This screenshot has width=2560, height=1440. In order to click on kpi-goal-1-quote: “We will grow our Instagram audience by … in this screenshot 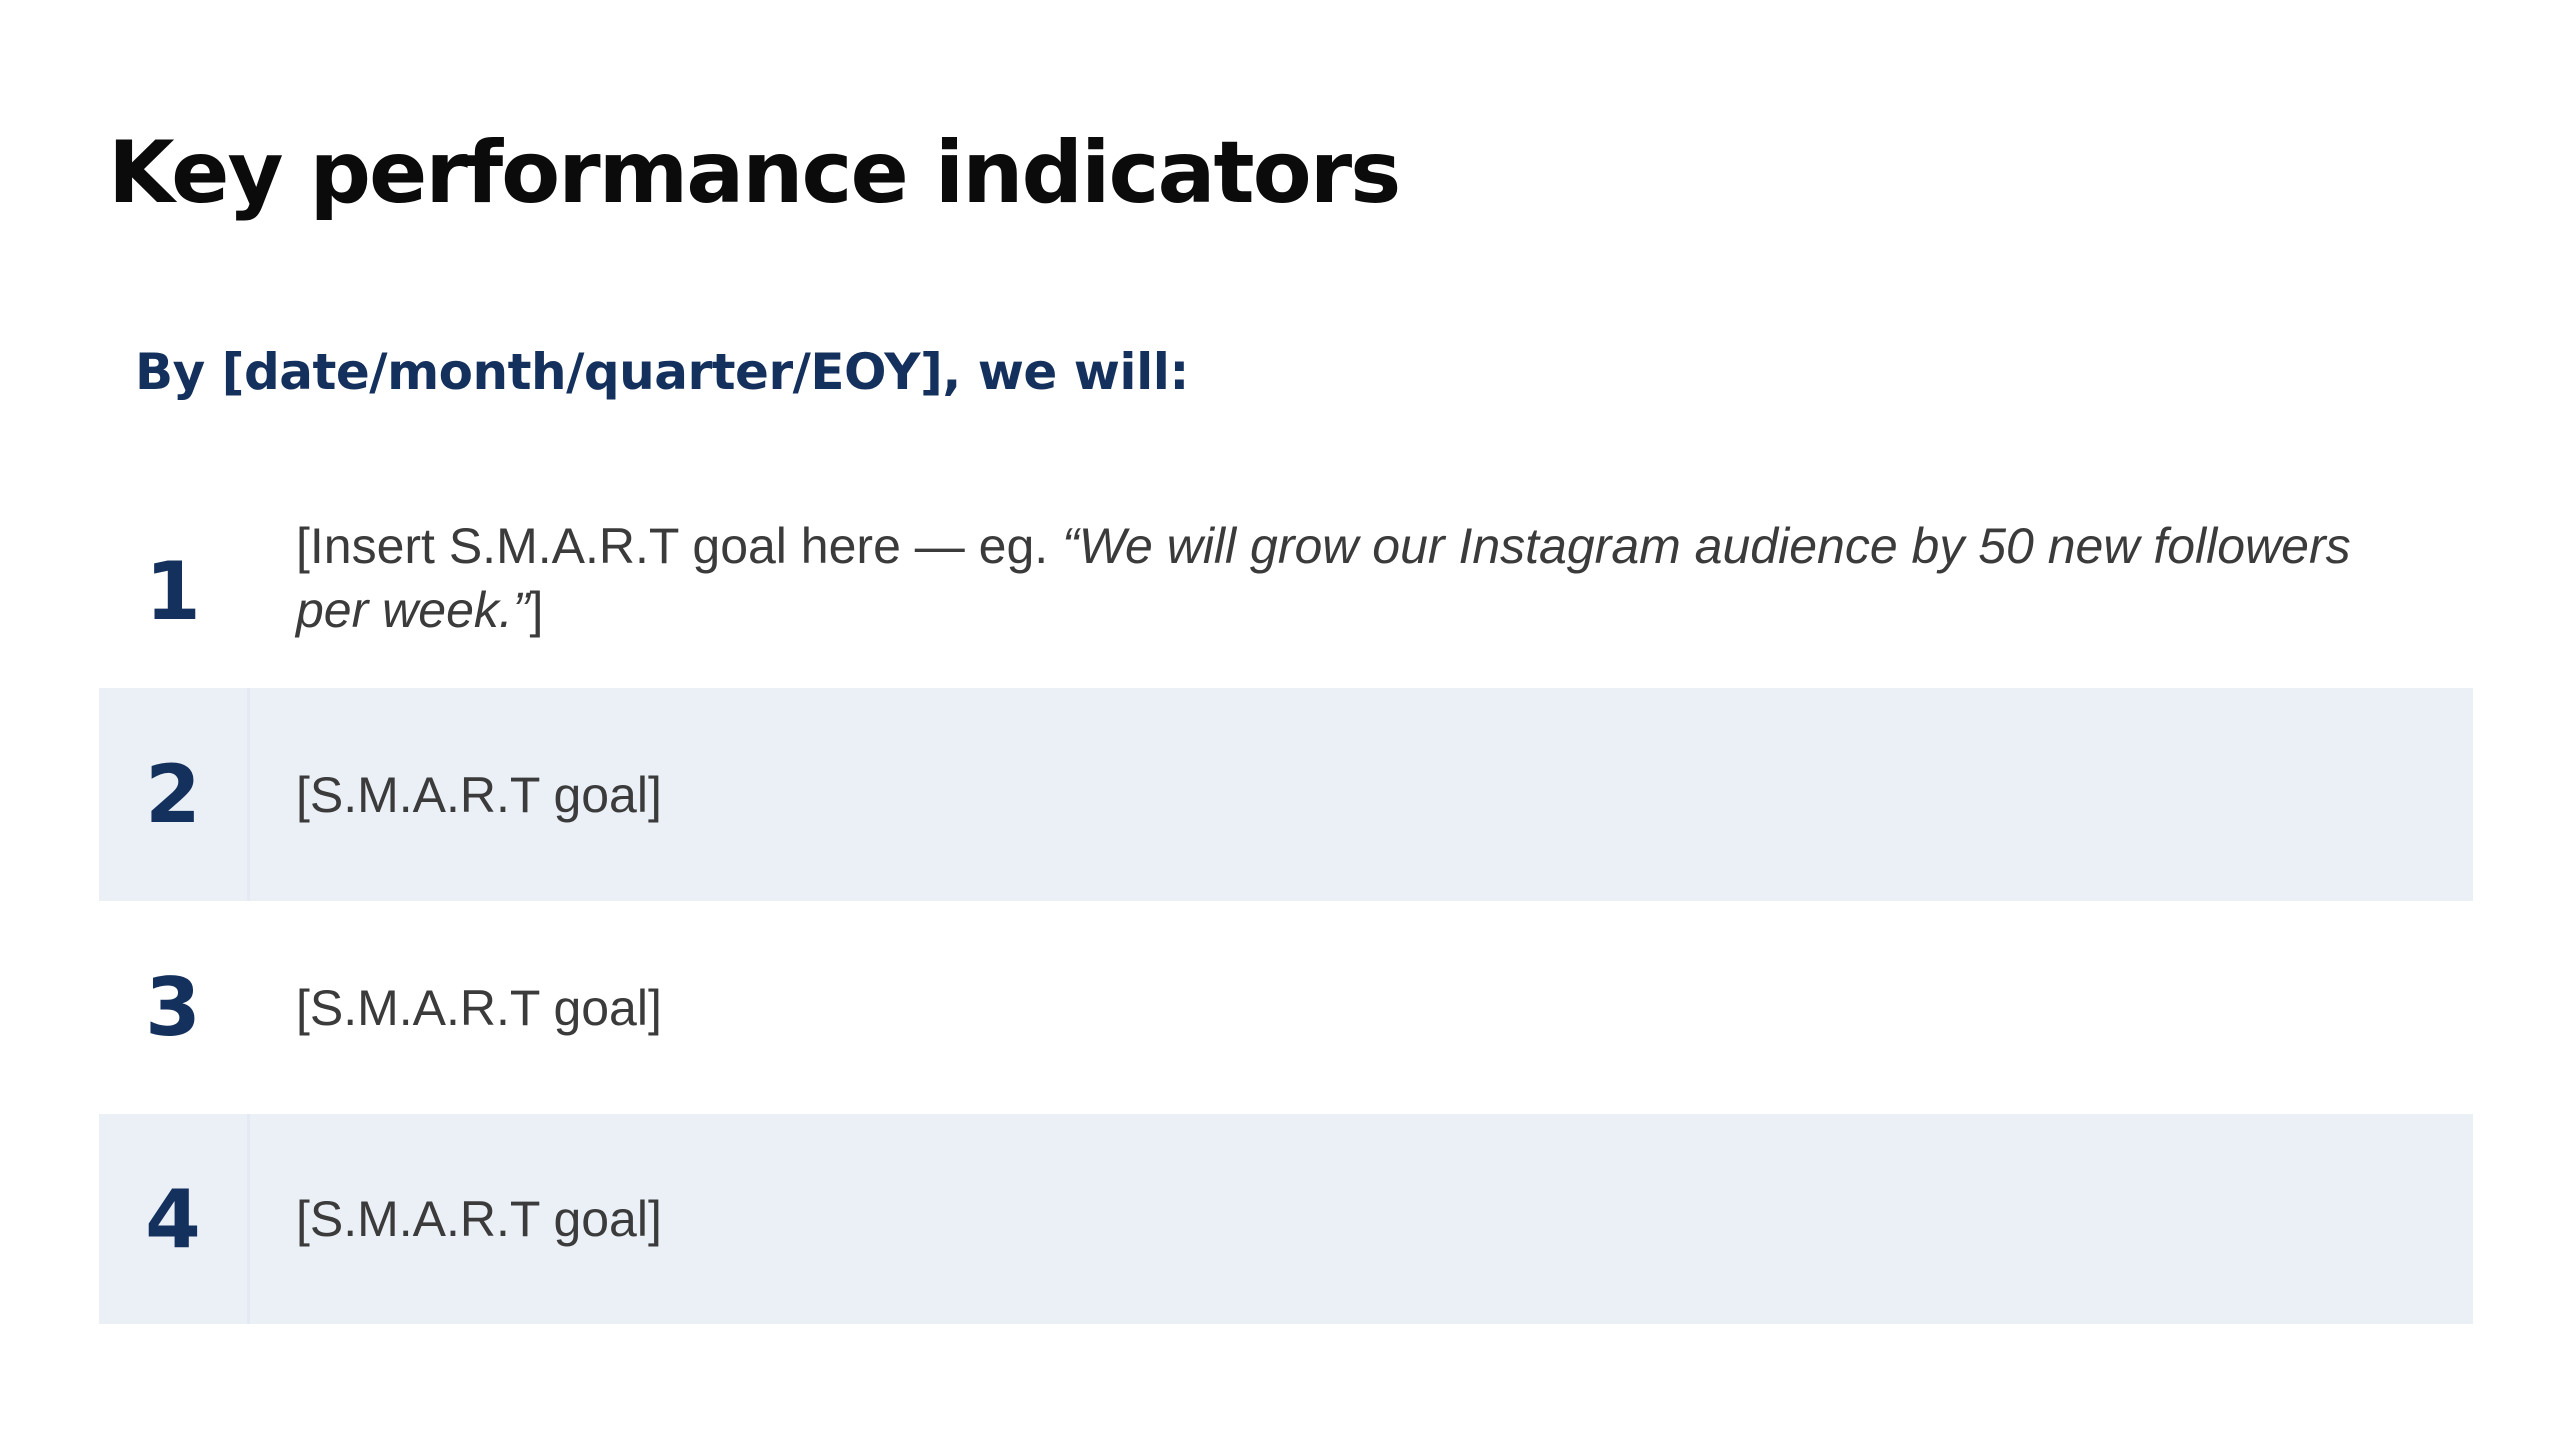, I will do `click(1323, 578)`.